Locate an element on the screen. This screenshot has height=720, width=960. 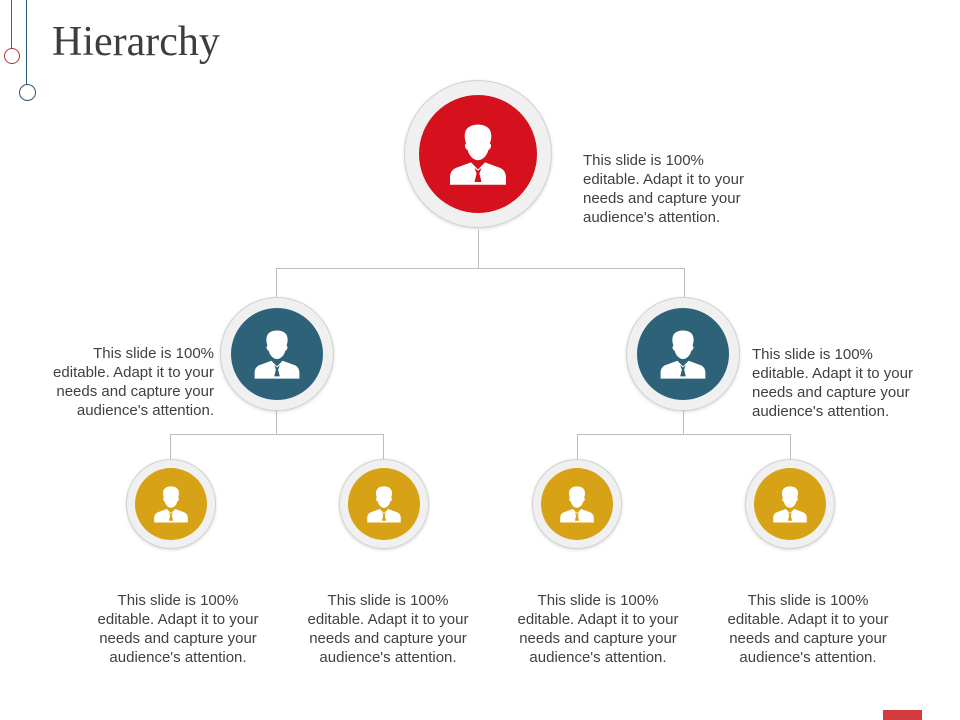
deco-line-blue is located at coordinates (26, 42).